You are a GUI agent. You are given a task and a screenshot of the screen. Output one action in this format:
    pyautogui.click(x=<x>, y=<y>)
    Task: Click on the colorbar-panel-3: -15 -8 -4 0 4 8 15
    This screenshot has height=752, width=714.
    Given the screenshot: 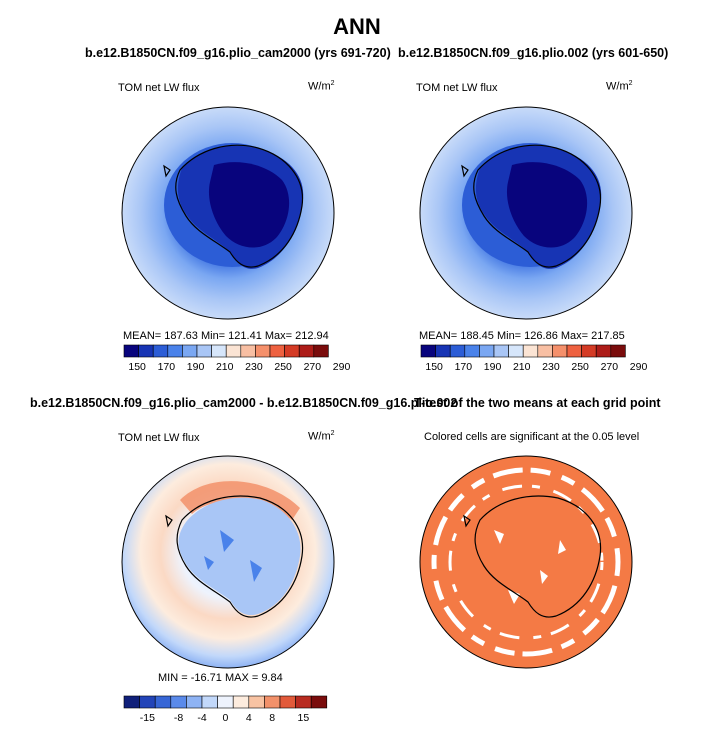 What is the action you would take?
    pyautogui.click(x=225, y=709)
    